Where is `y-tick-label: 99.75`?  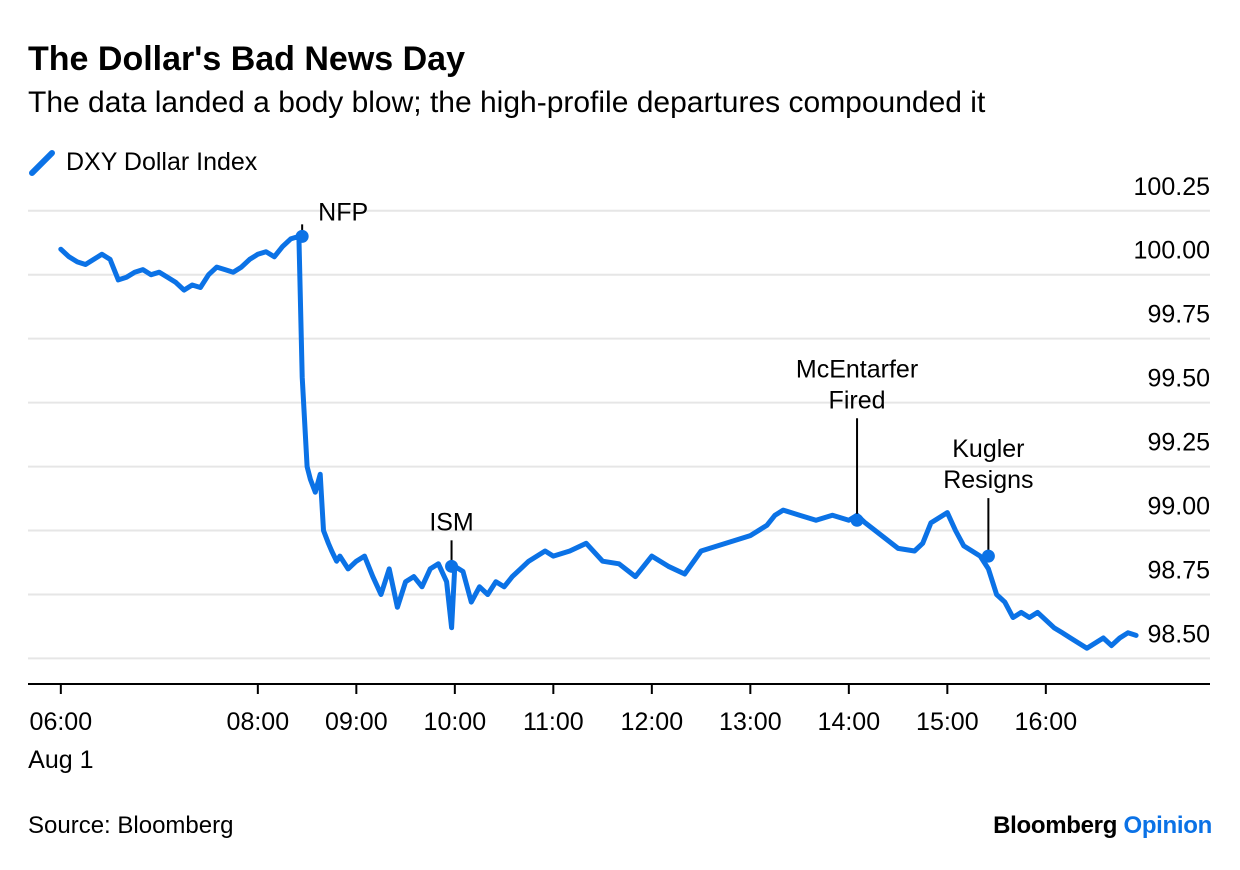
y-tick-label: 99.75 is located at coordinates (1178, 315).